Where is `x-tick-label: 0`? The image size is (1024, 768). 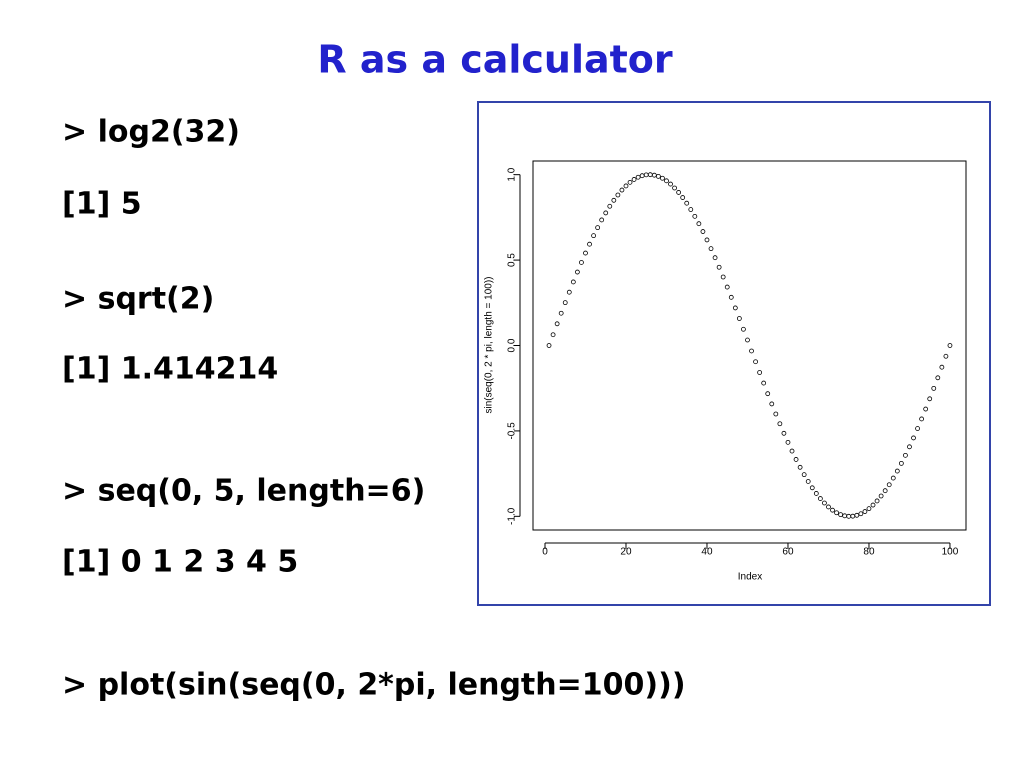
x-tick-label: 0 is located at coordinates (545, 552).